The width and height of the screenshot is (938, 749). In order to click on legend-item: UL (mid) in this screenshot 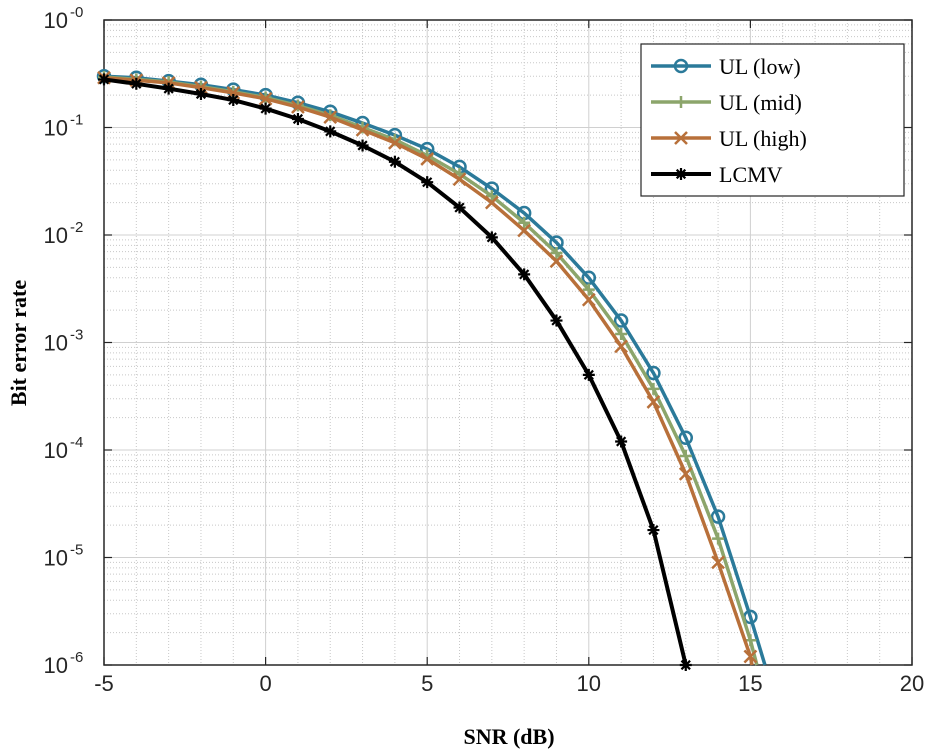, I will do `click(726, 102)`.